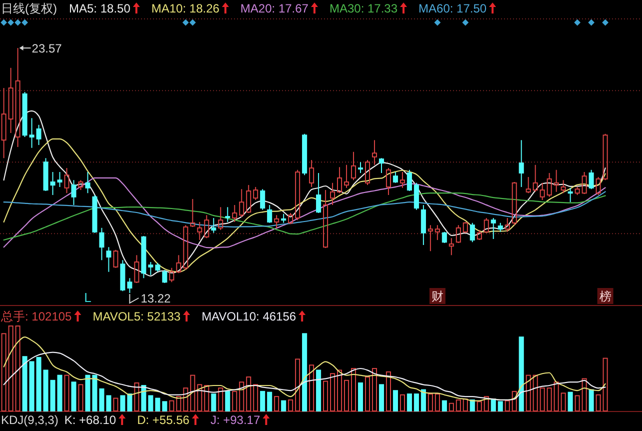 Image resolution: width=642 pixels, height=431 pixels. Describe the element at coordinates (136, 317) in the screenshot. I see `text: MAVOL5: 52133` at that location.